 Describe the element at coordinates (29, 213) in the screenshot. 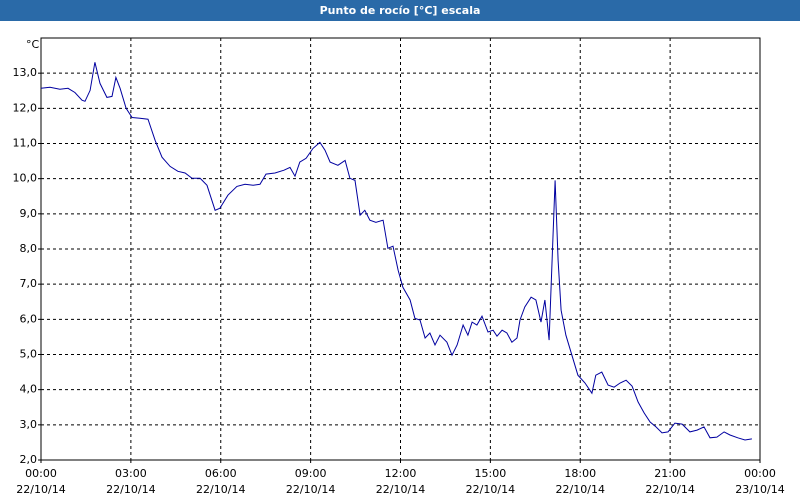

I see `y-tick-label: 9,0` at that location.